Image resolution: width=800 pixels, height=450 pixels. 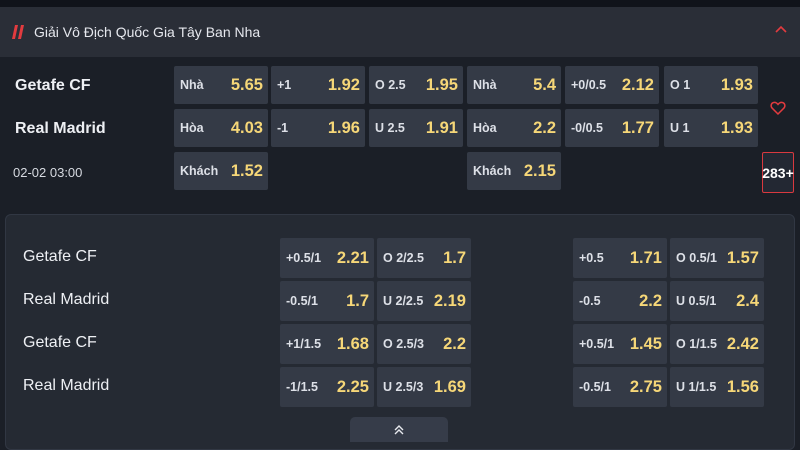 I want to click on double-chevron-up-icon, so click(x=399, y=429).